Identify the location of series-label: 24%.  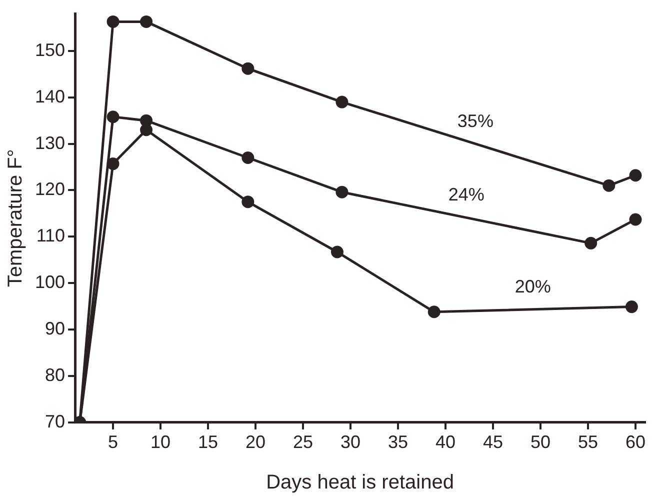
(466, 194).